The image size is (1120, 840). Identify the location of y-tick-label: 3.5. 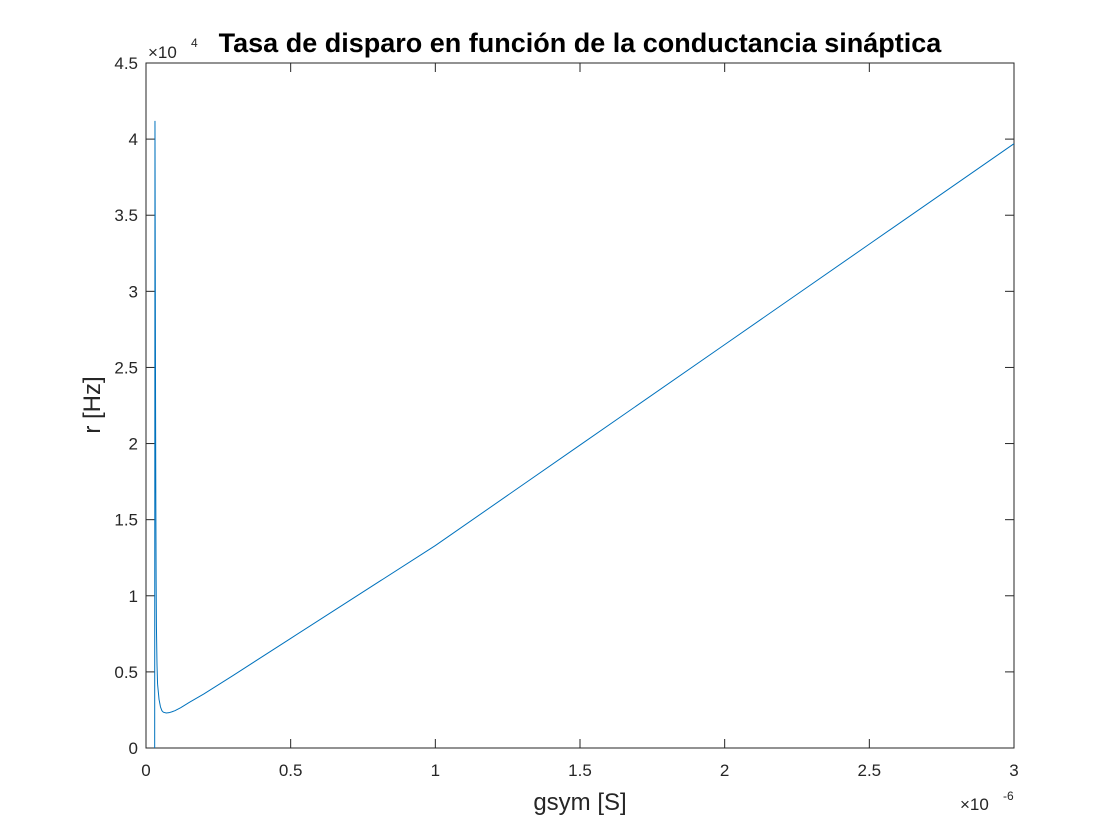
(126, 215).